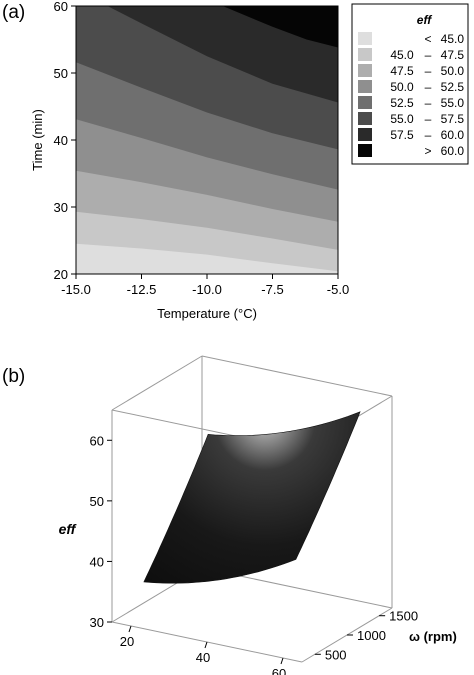 The width and height of the screenshot is (474, 675). I want to click on x-tick-label: 20, so click(127, 641).